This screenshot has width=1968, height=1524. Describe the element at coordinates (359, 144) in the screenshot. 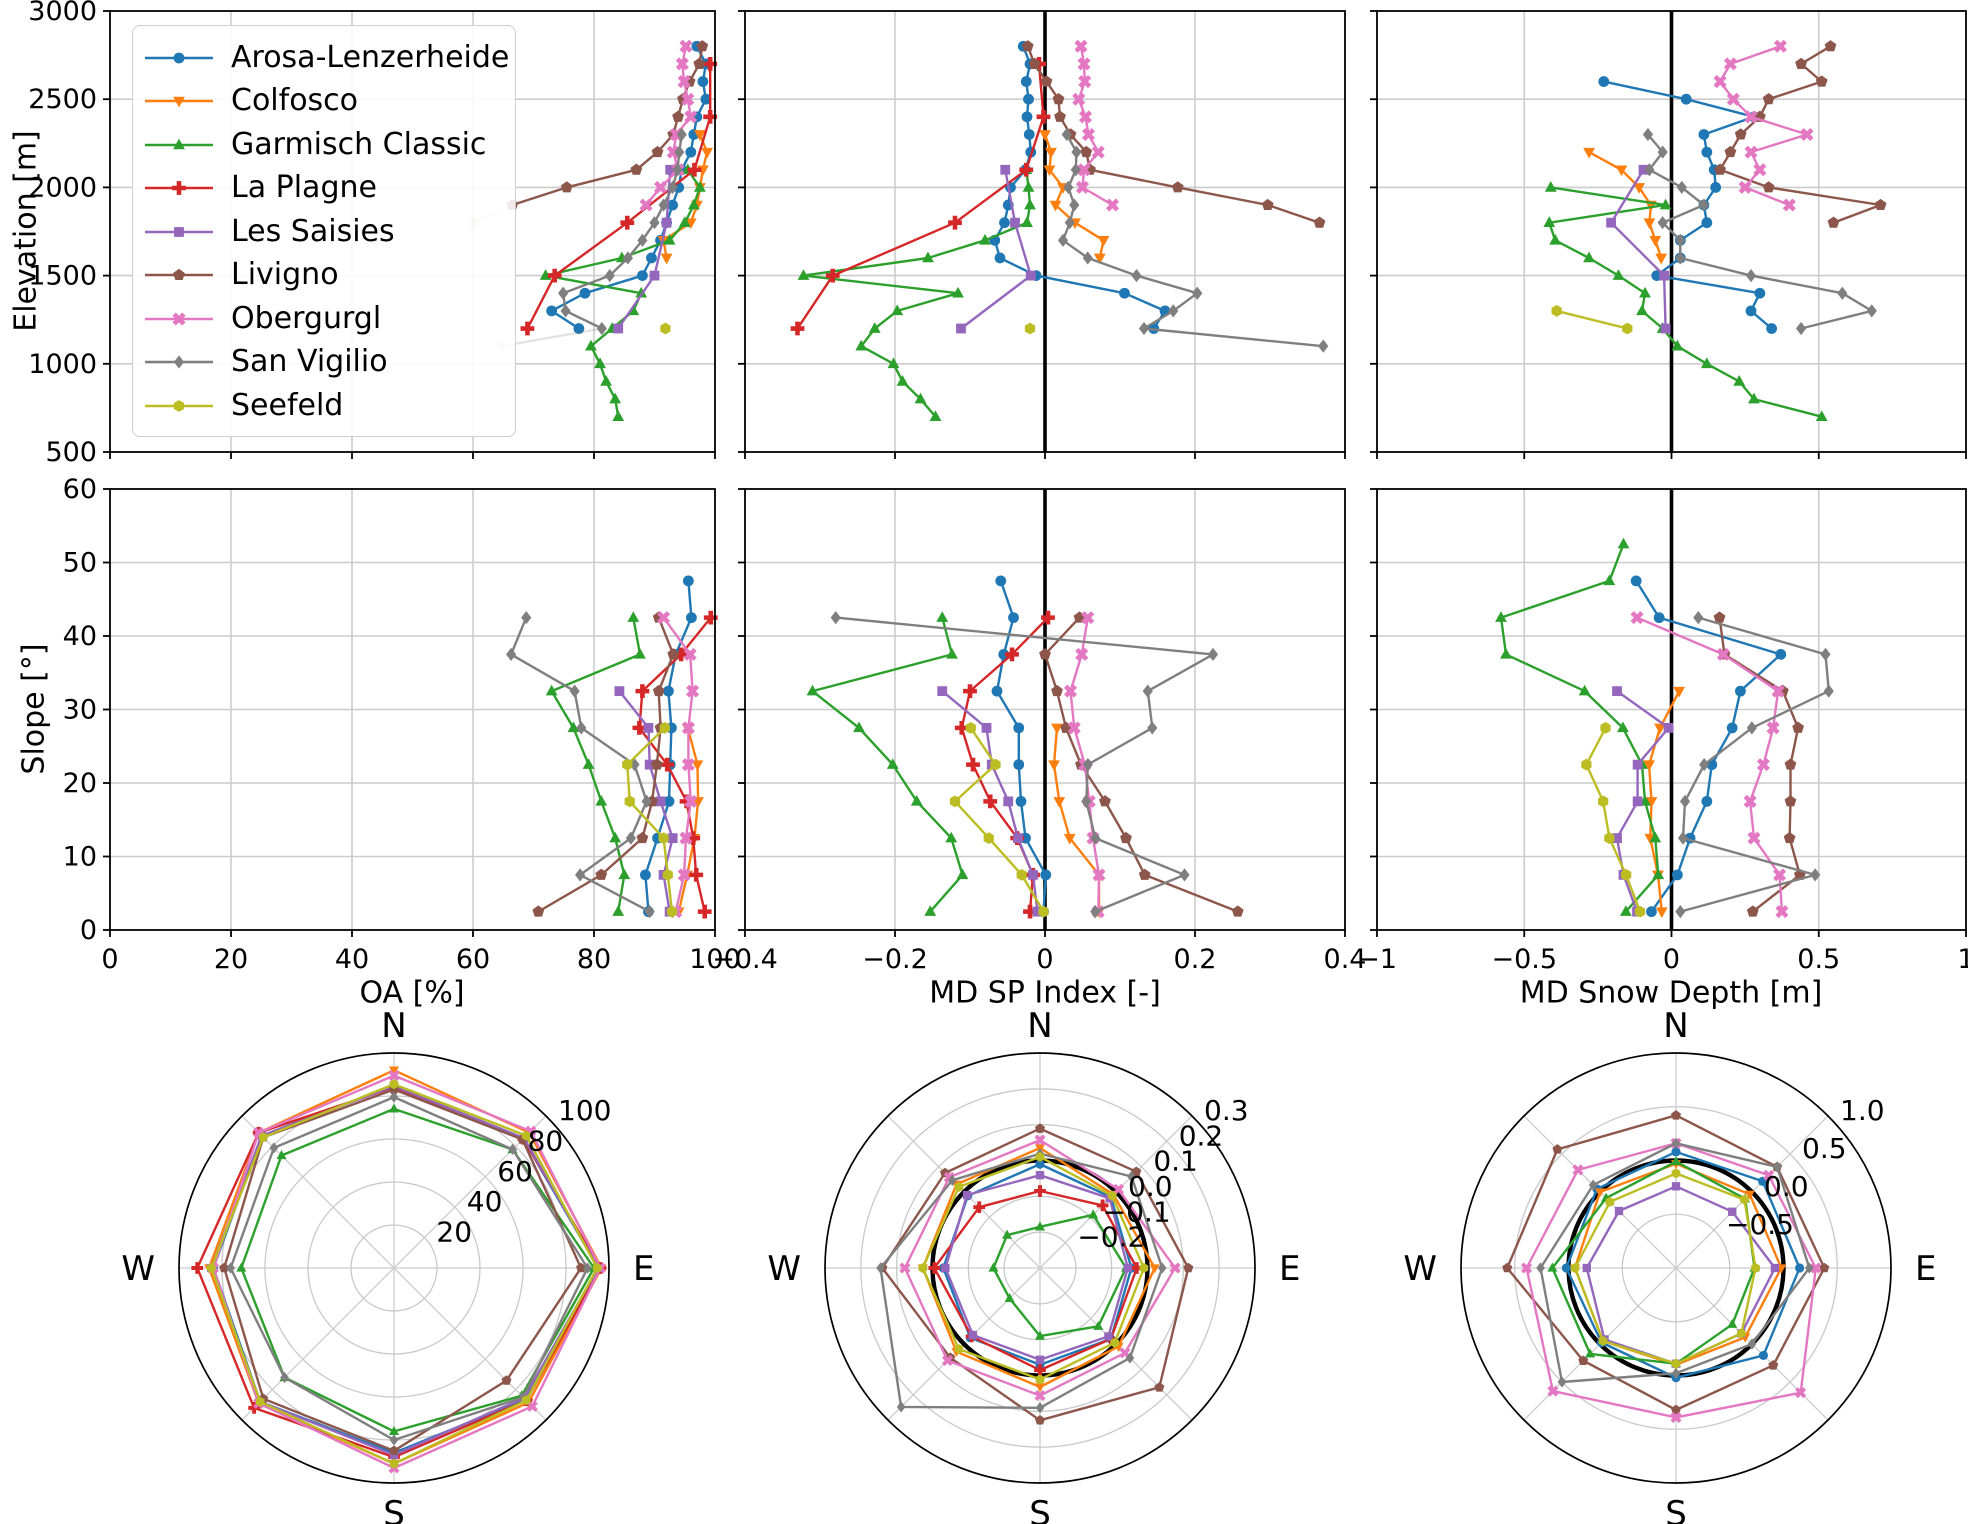

I see `legend-label: Garmisch Classic` at that location.